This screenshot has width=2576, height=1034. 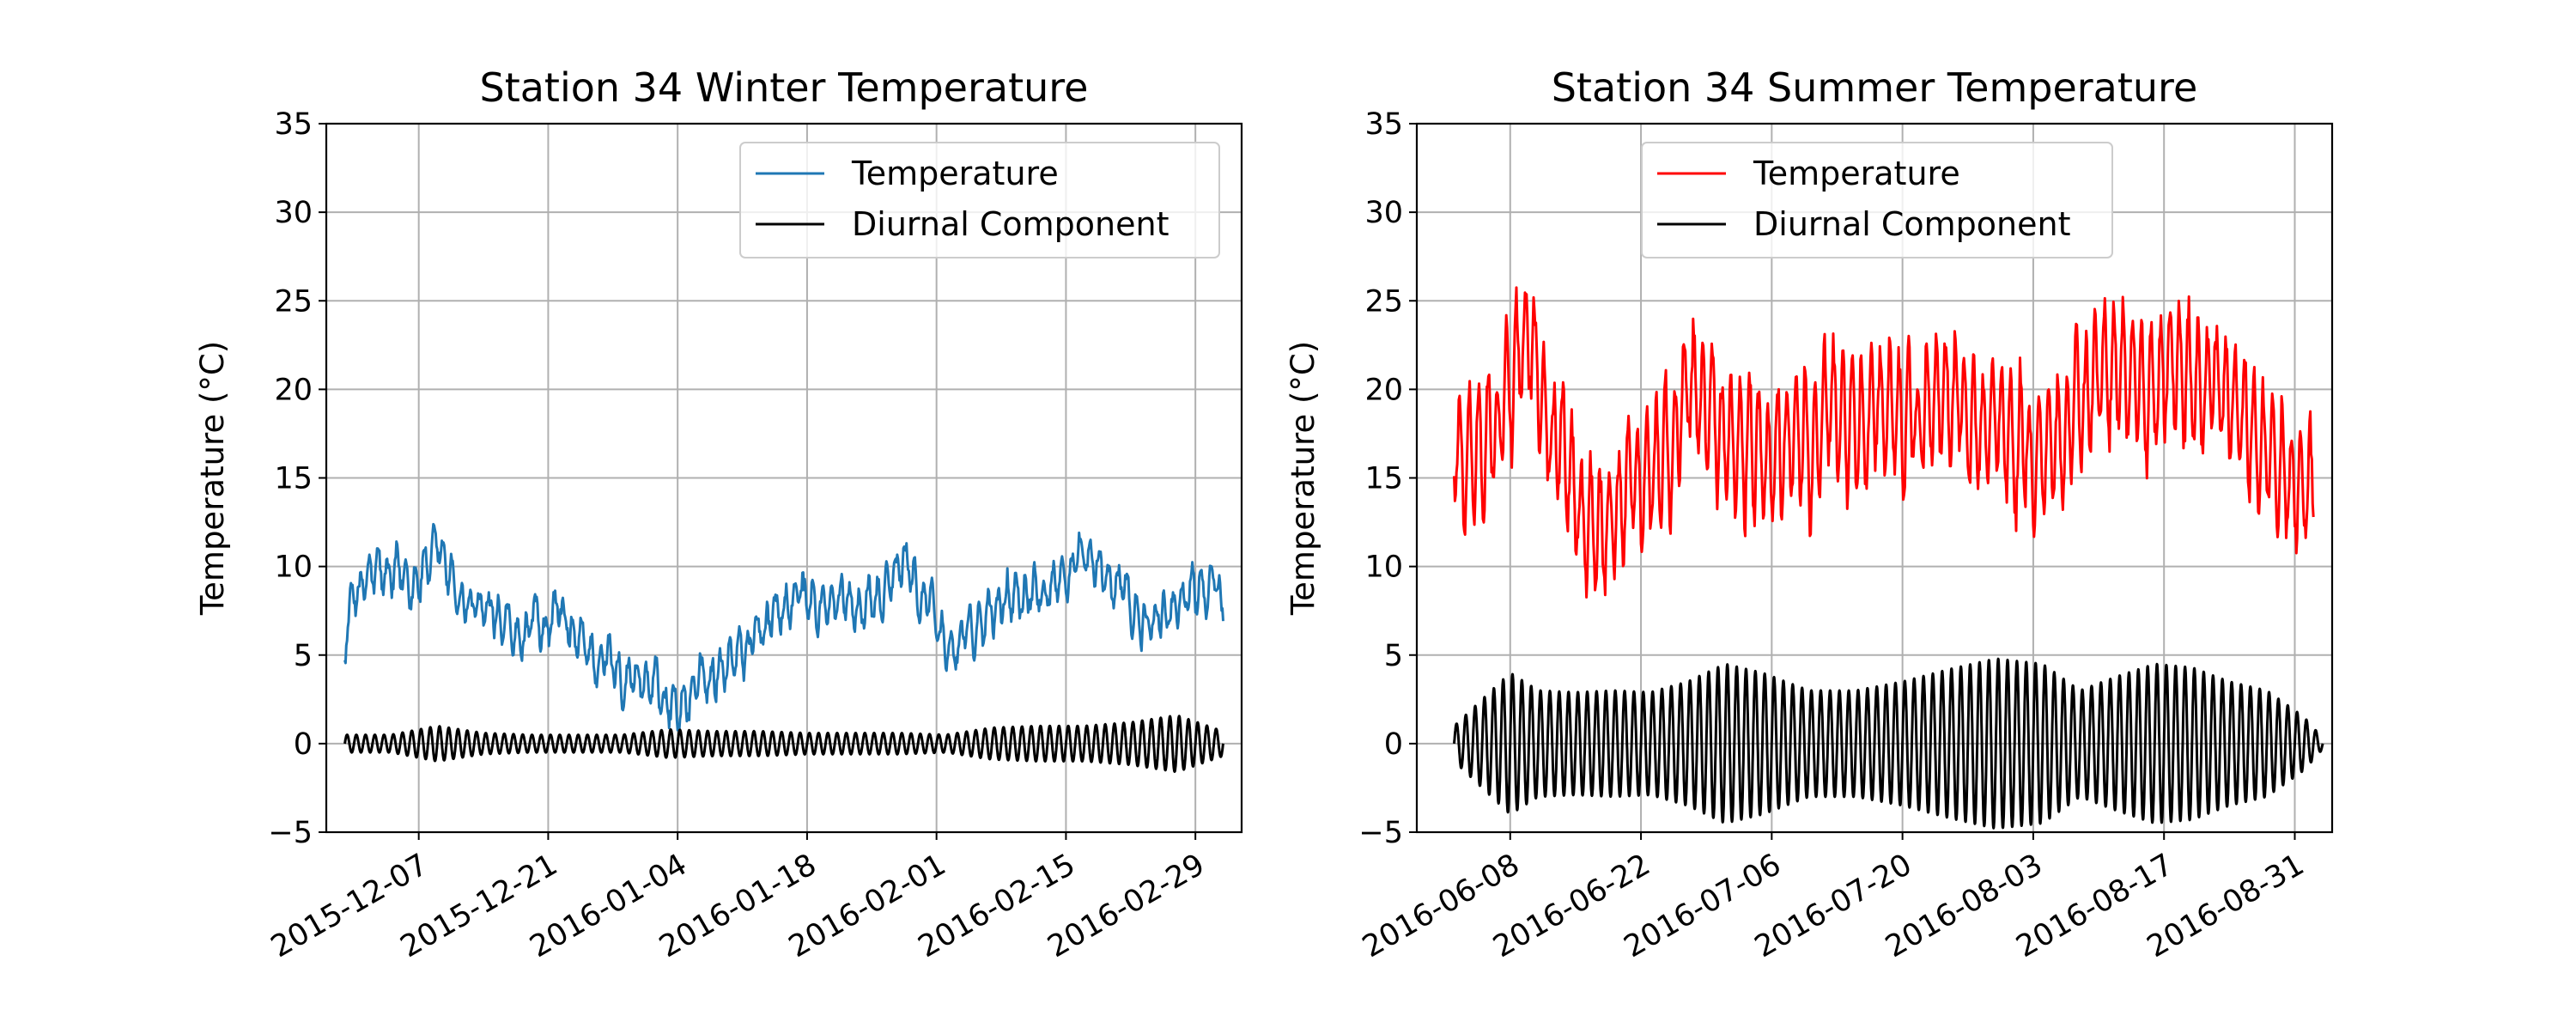 I want to click on winter-ytick-label: 25, so click(x=293, y=301).